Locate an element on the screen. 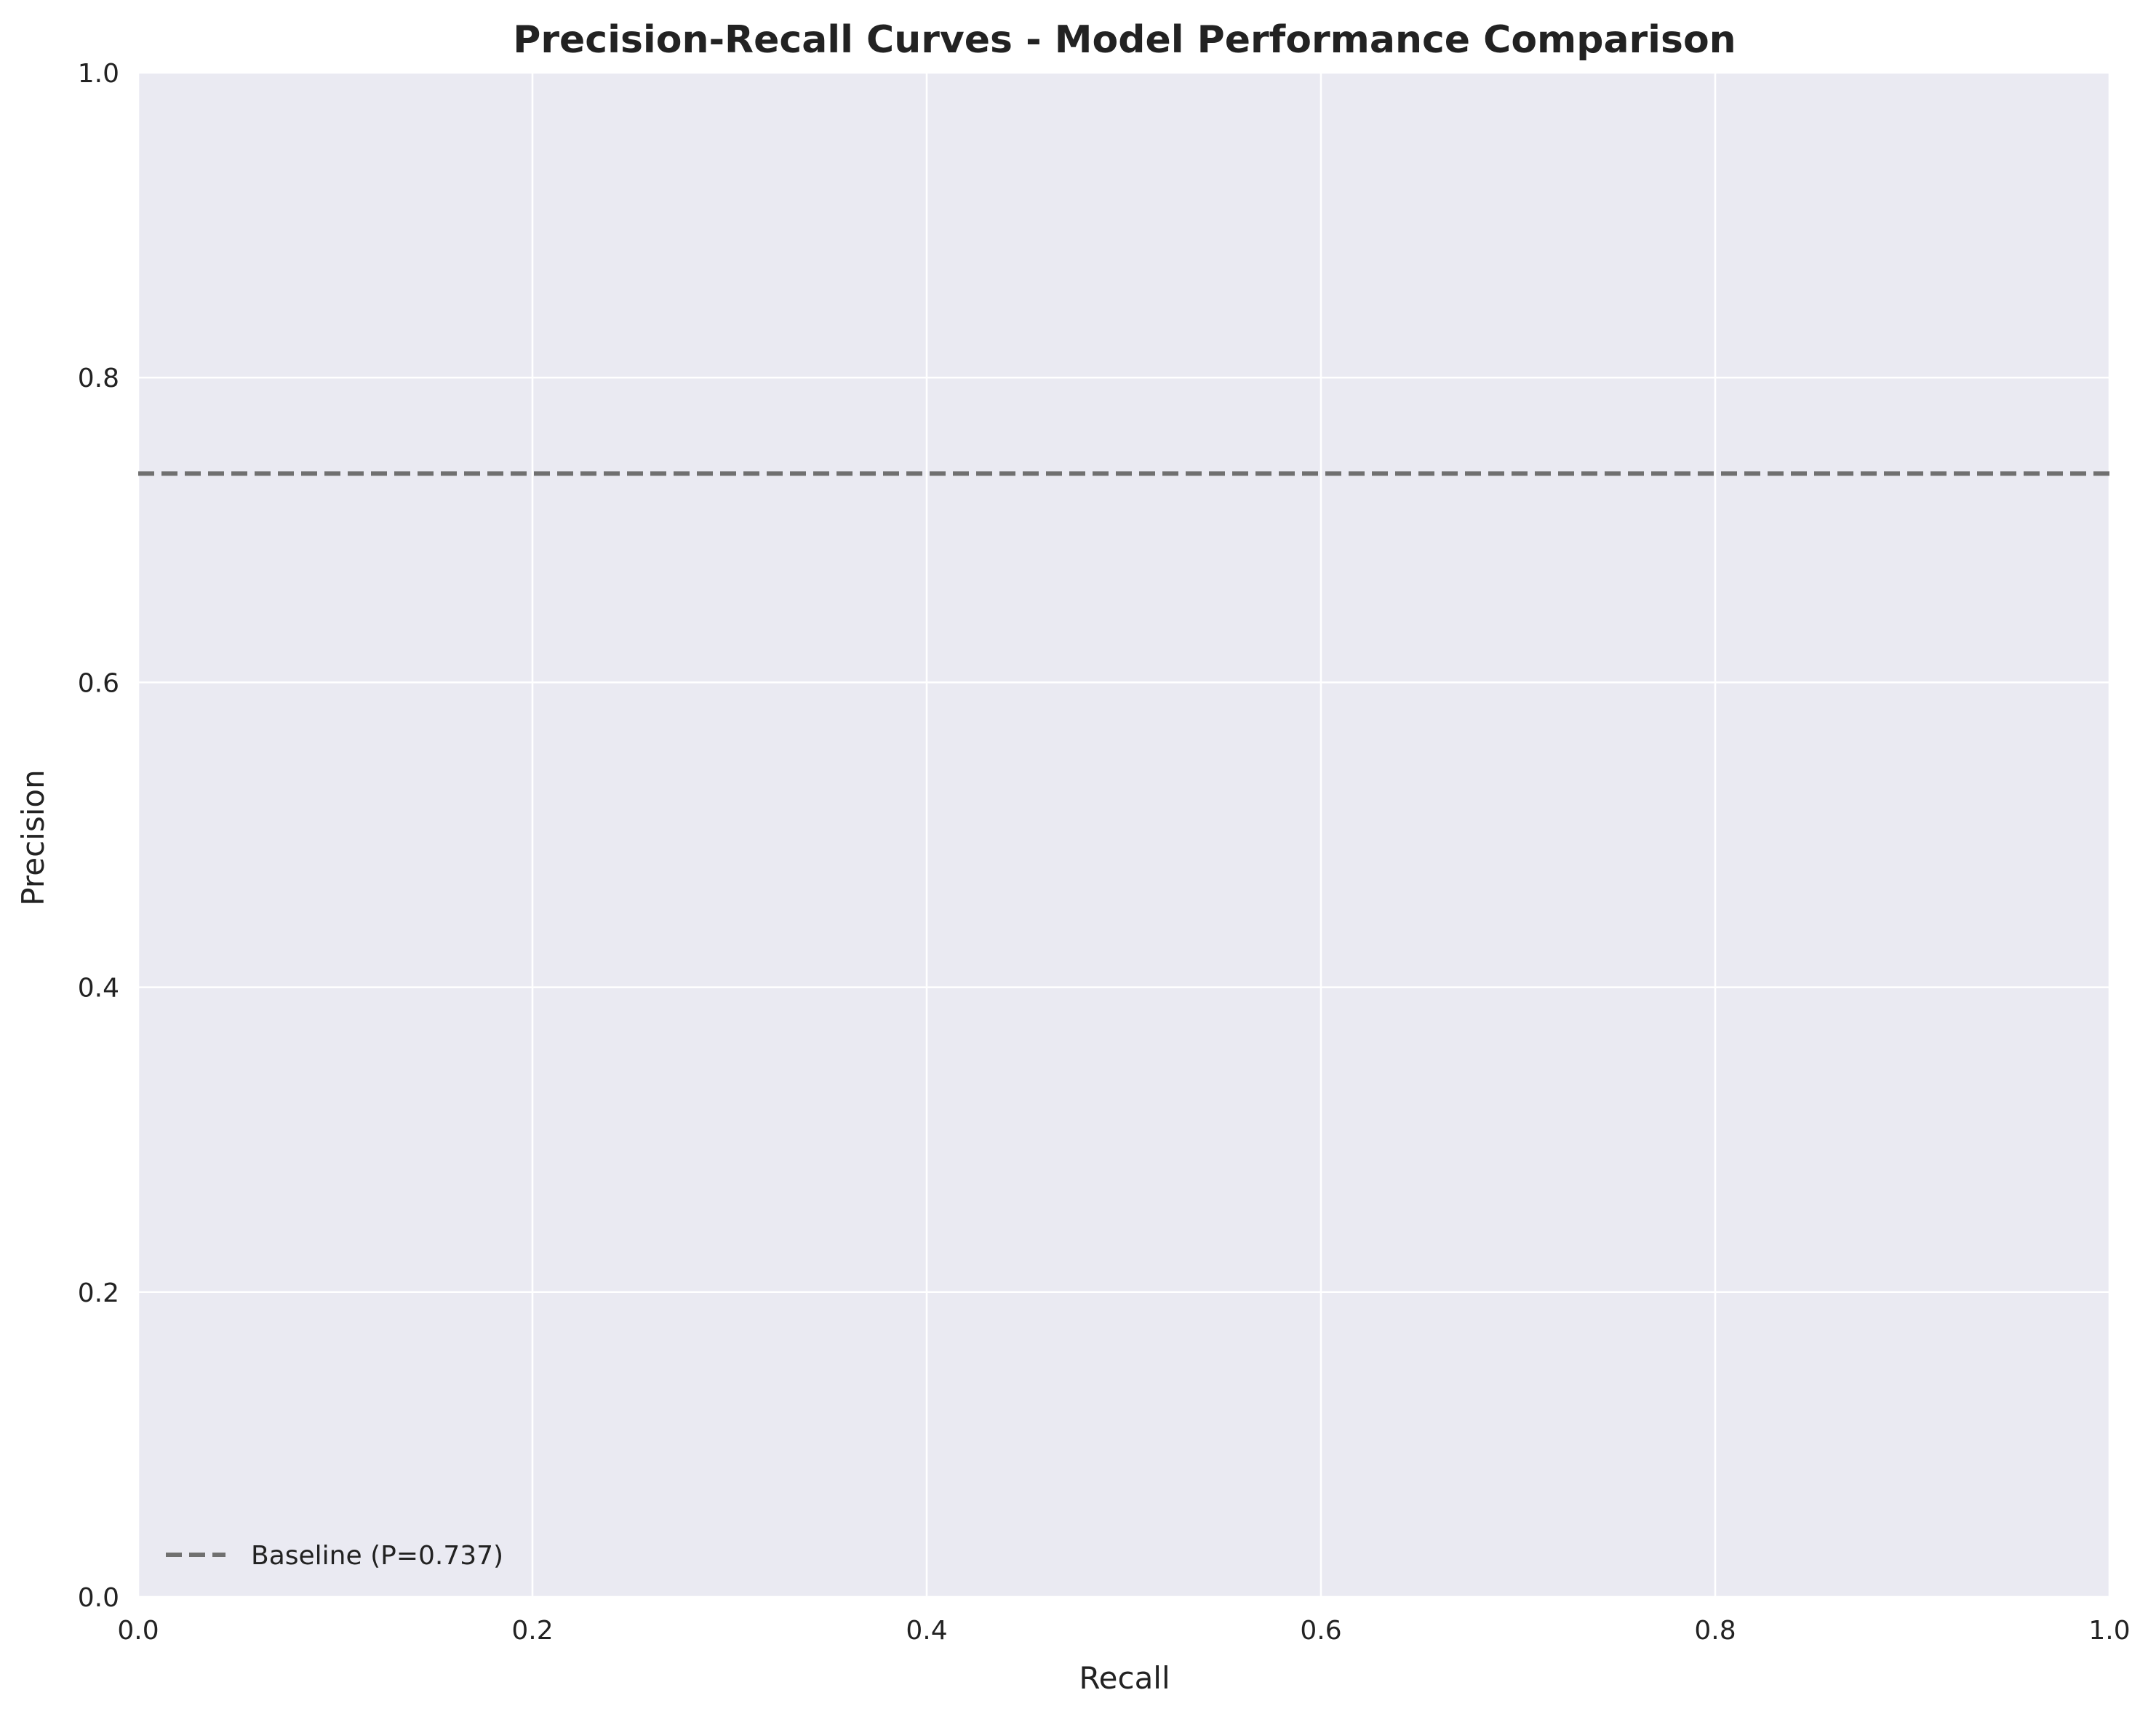  x-tick-labels: 0.0 0.2 0.4 0.6 0.8 1.0 is located at coordinates (1123, 1631).